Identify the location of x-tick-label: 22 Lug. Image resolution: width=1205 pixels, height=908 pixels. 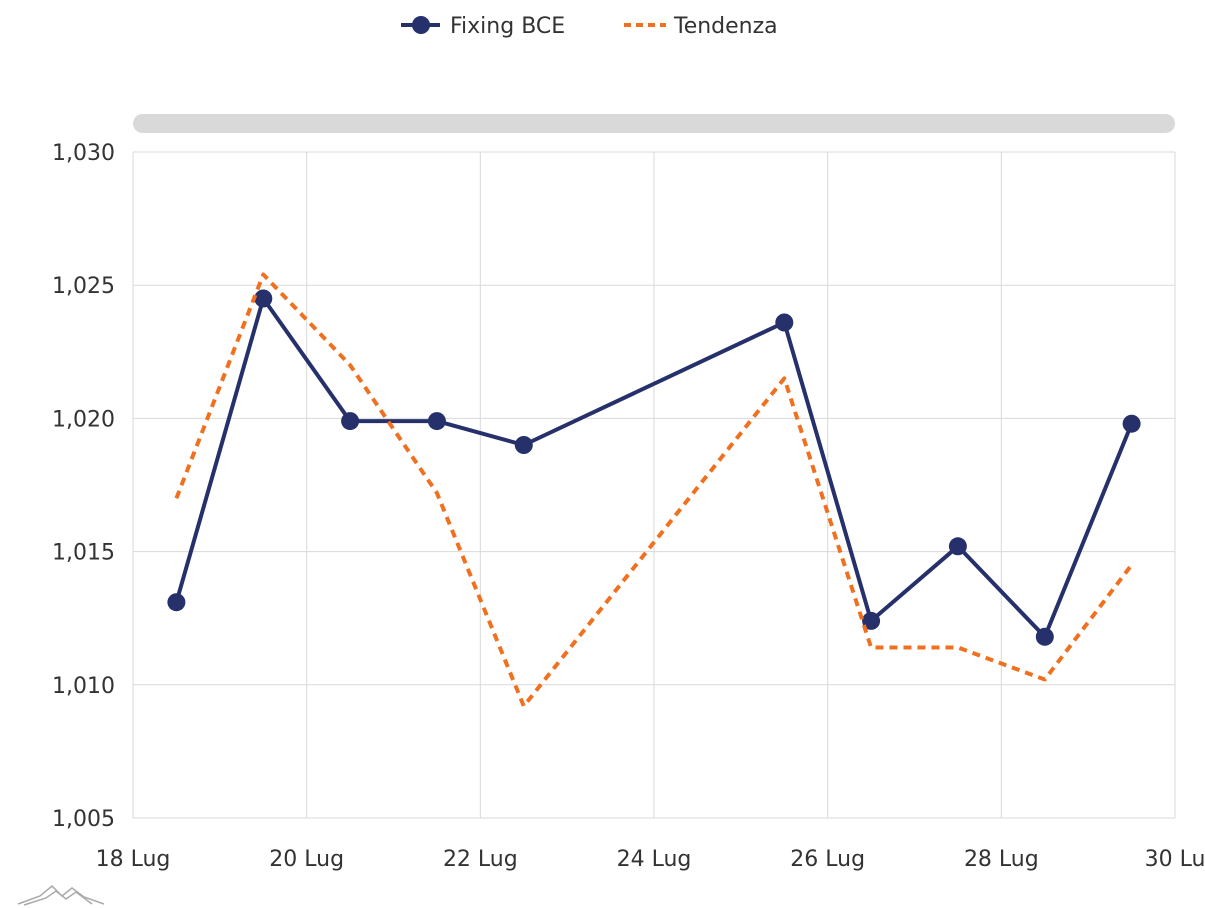
(480, 859).